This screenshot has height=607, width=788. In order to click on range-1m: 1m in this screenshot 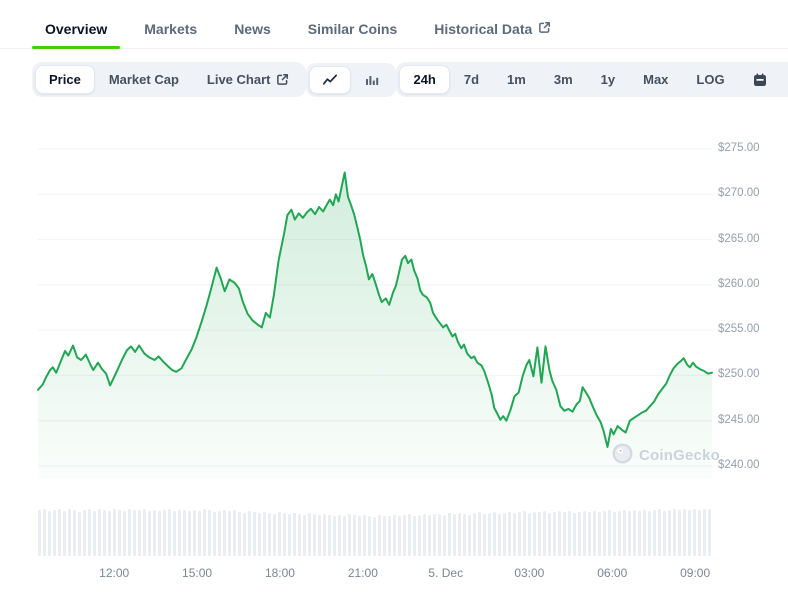, I will do `click(516, 79)`.